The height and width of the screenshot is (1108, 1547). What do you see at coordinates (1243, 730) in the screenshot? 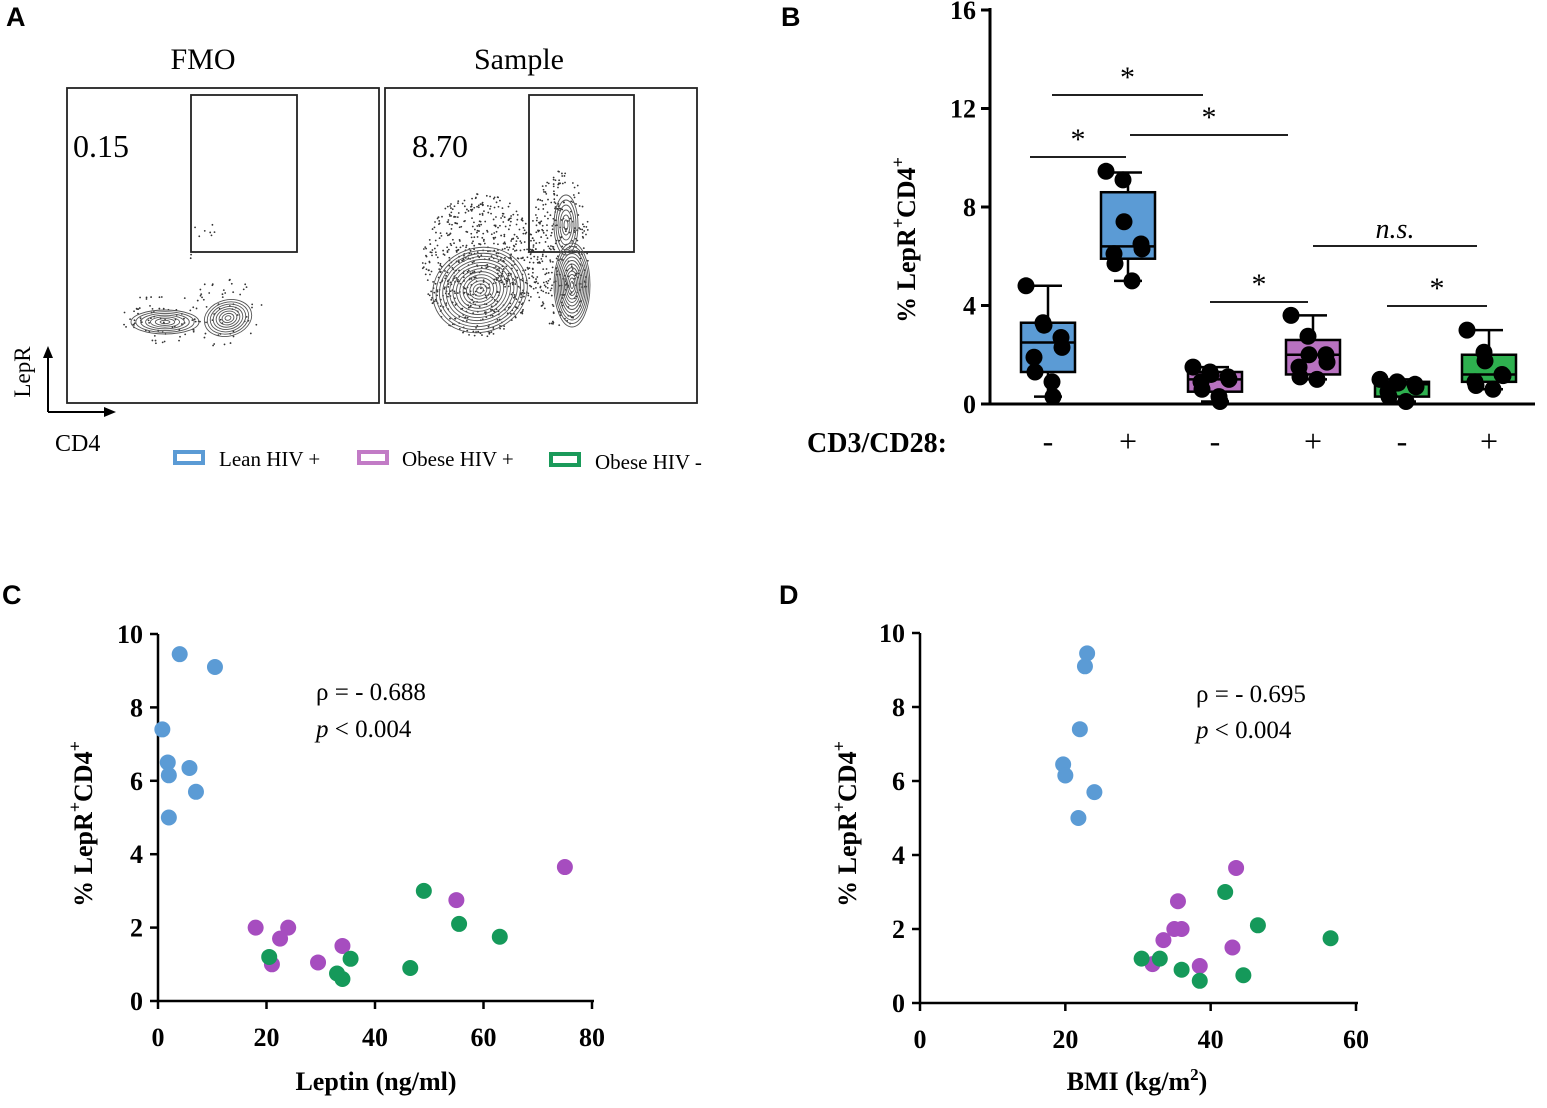
I see `scatter-d-pvalue: p < 0.004` at bounding box center [1243, 730].